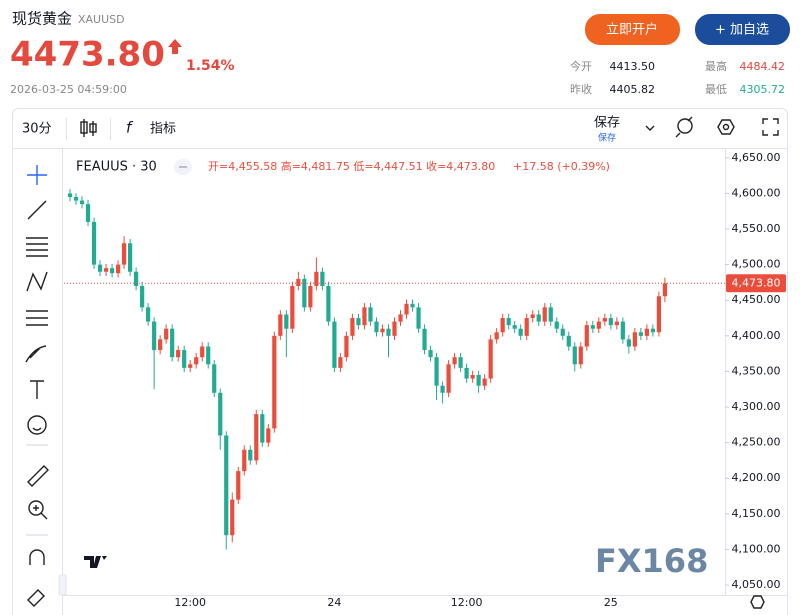  I want to click on y-tick-label: 4,300.00, so click(756, 406).